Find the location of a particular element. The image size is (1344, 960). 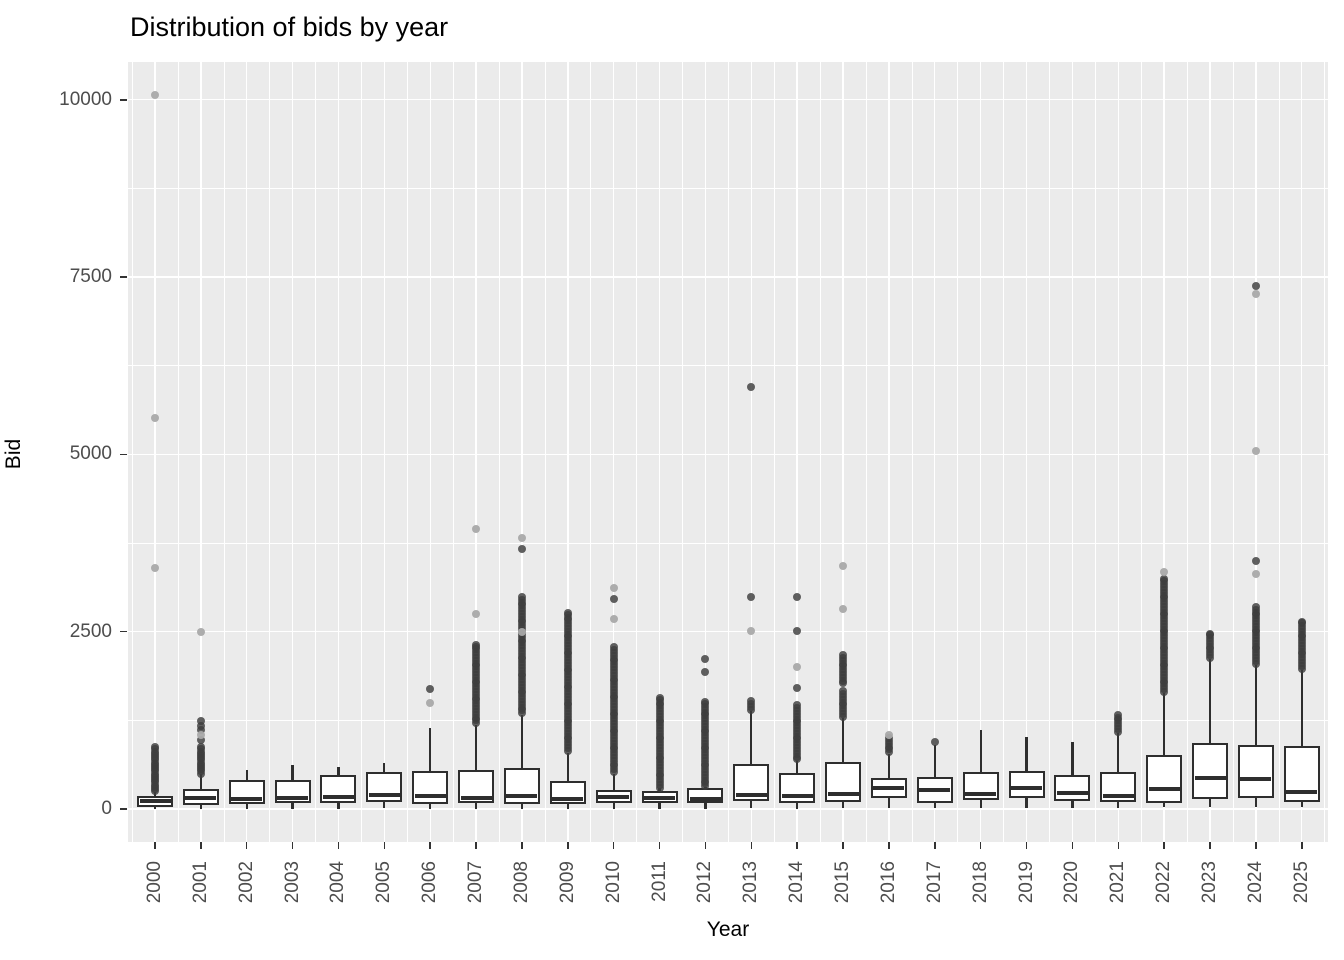

box-2021 is located at coordinates (1118, 787).